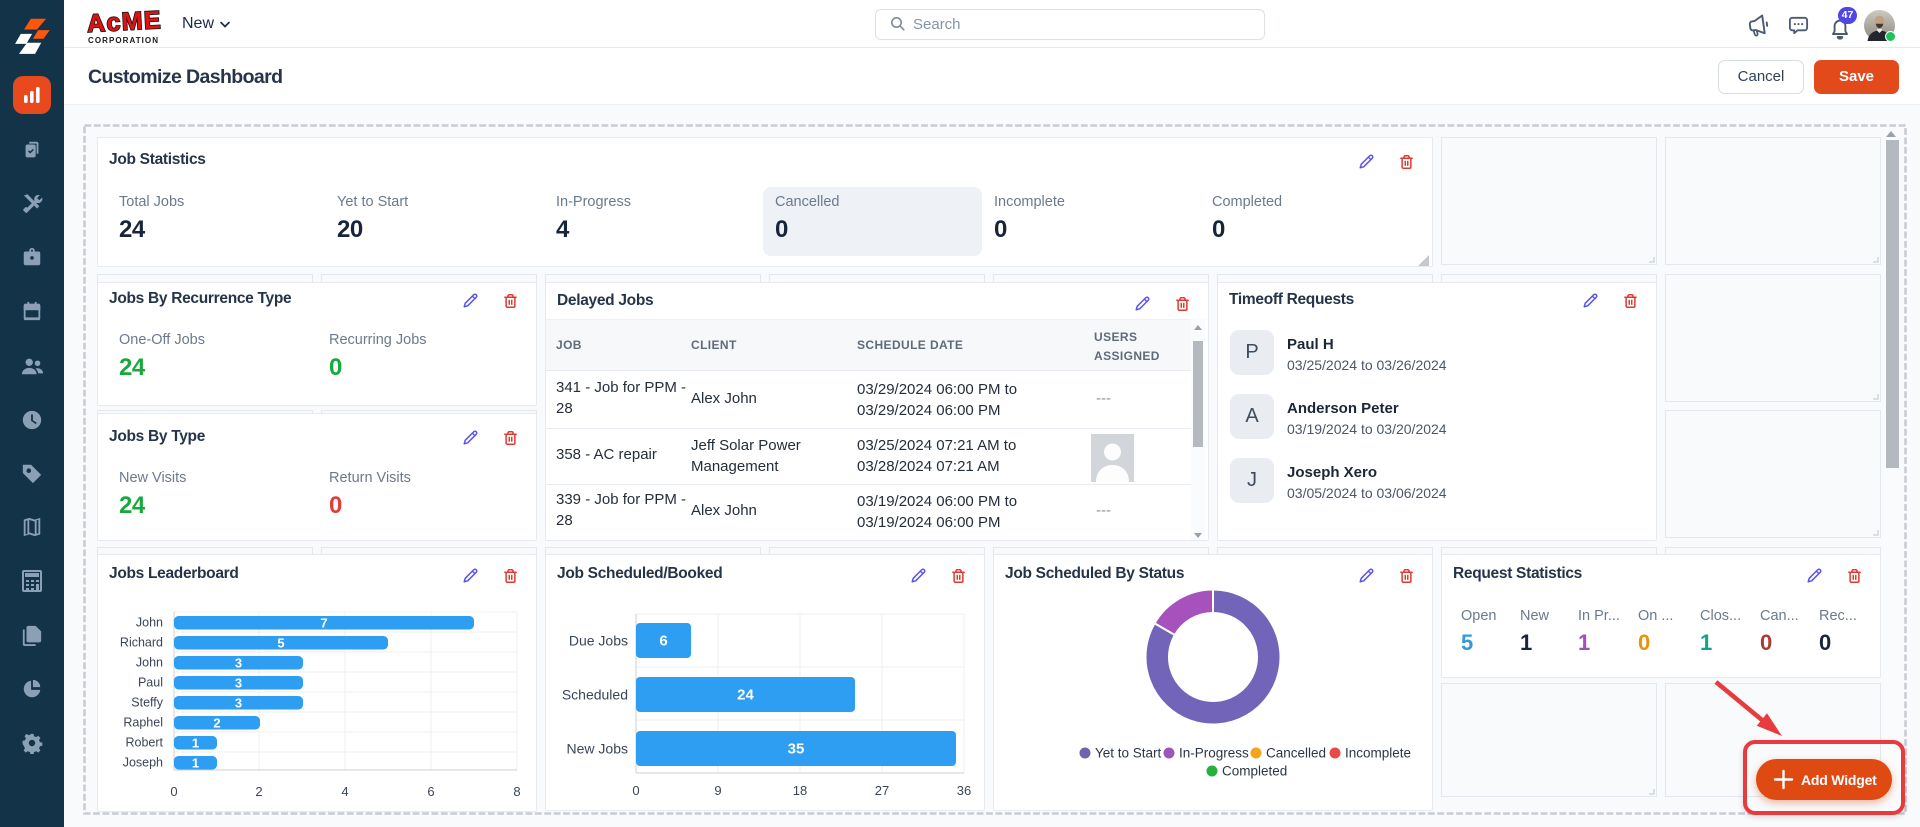  What do you see at coordinates (882, 790) in the screenshot?
I see `svg-text: 27` at bounding box center [882, 790].